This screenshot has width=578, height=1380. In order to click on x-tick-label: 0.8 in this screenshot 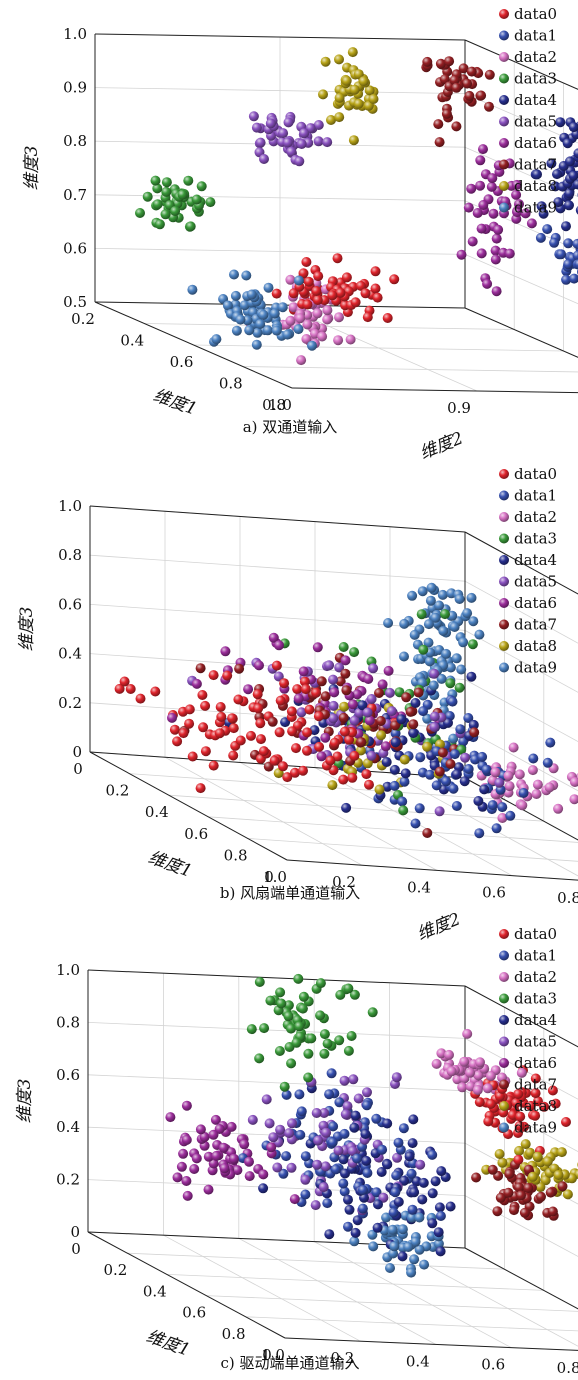, I will do `click(231, 384)`.